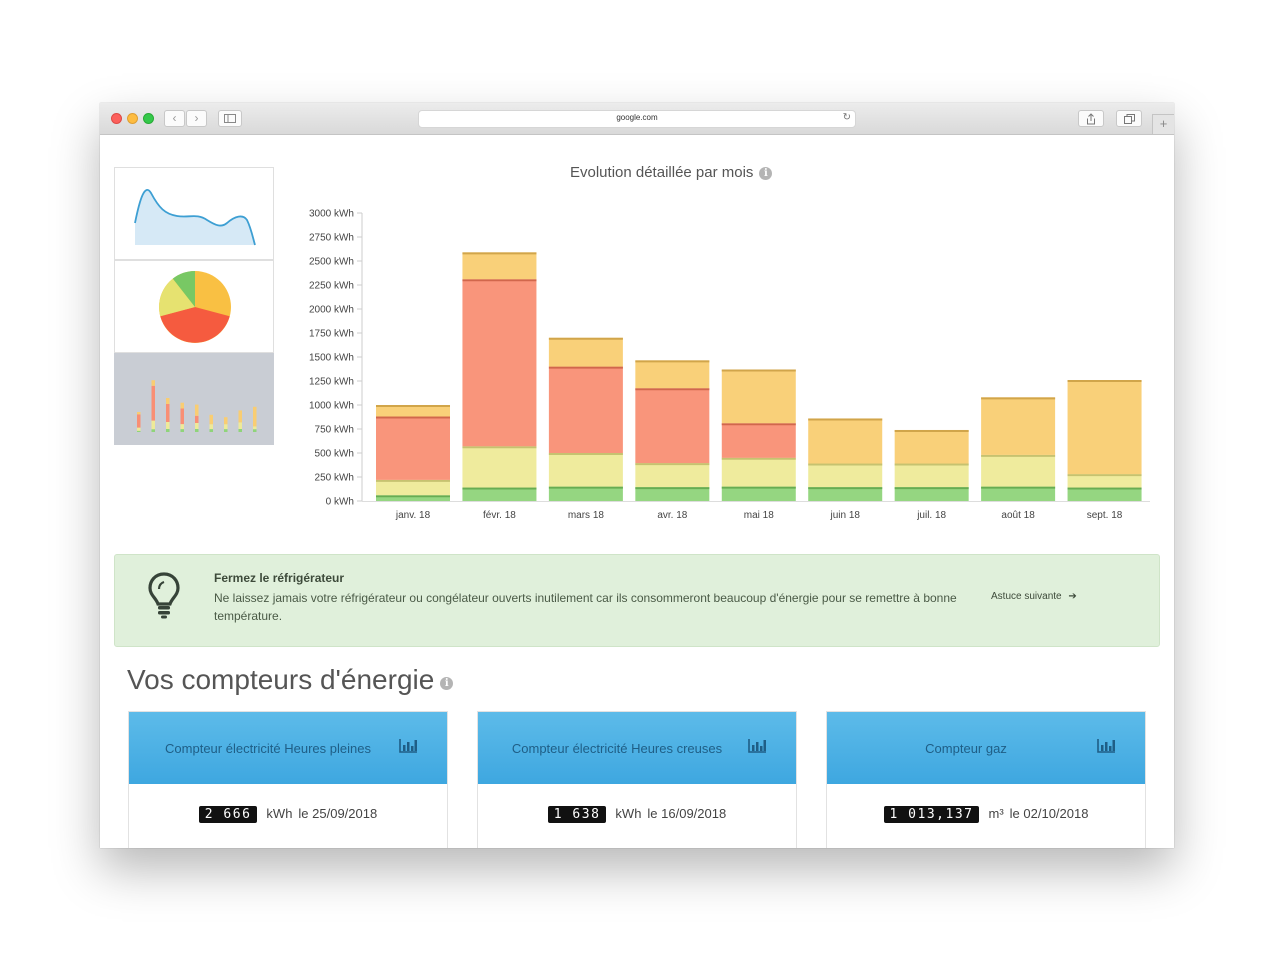 This screenshot has height=960, width=1280. Describe the element at coordinates (687, 813) in the screenshot. I see `meter-date: le 16/09/2018` at that location.